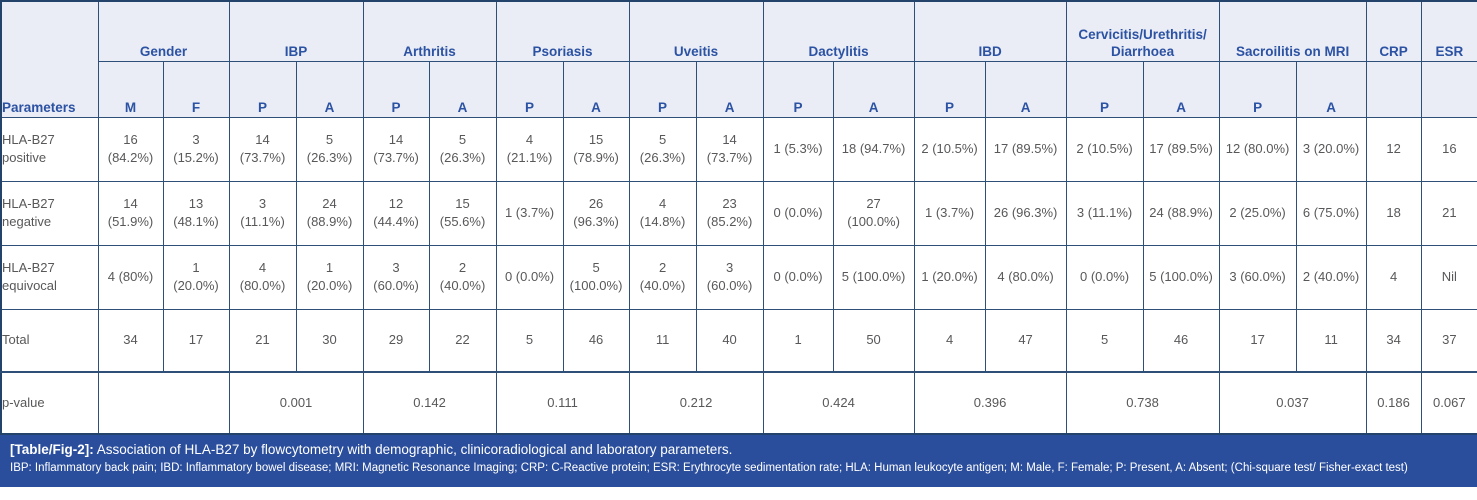  I want to click on column-group-uveitis: Uveitis, so click(696, 31).